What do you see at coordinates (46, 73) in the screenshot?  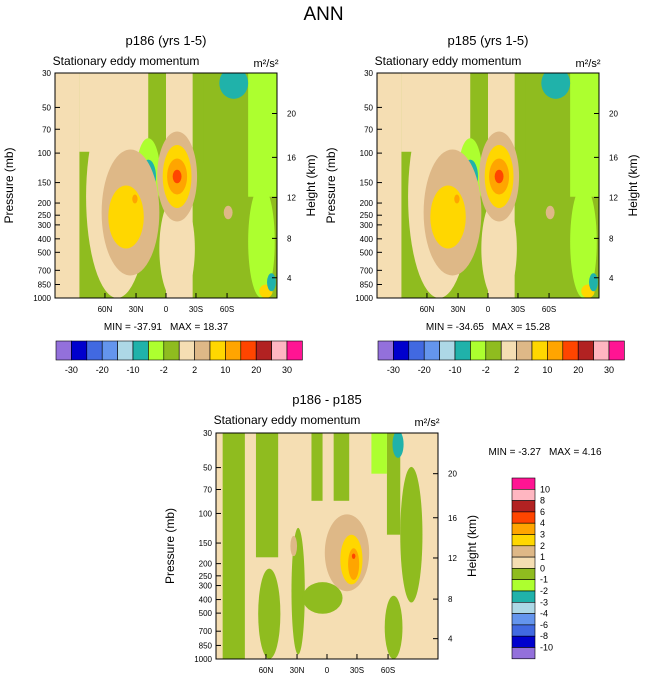 I see `pressure-tick-label: 30` at bounding box center [46, 73].